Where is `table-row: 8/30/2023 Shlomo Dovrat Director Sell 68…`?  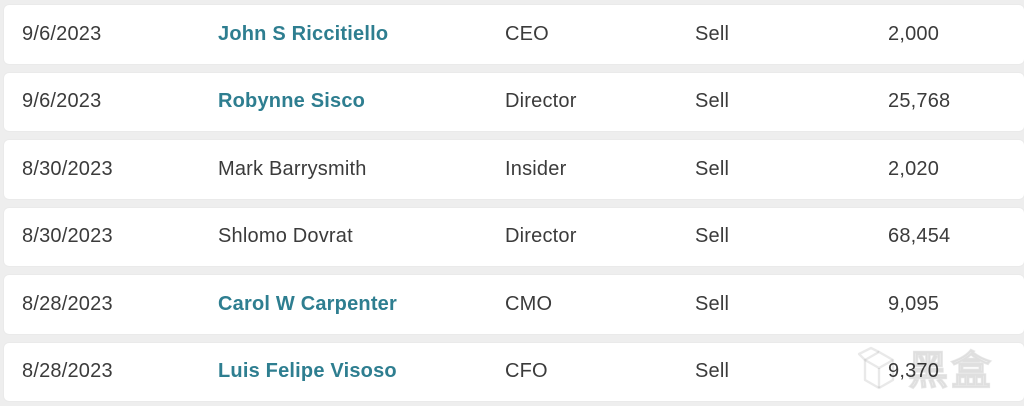 table-row: 8/30/2023 Shlomo Dovrat Director Sell 68… is located at coordinates (514, 236).